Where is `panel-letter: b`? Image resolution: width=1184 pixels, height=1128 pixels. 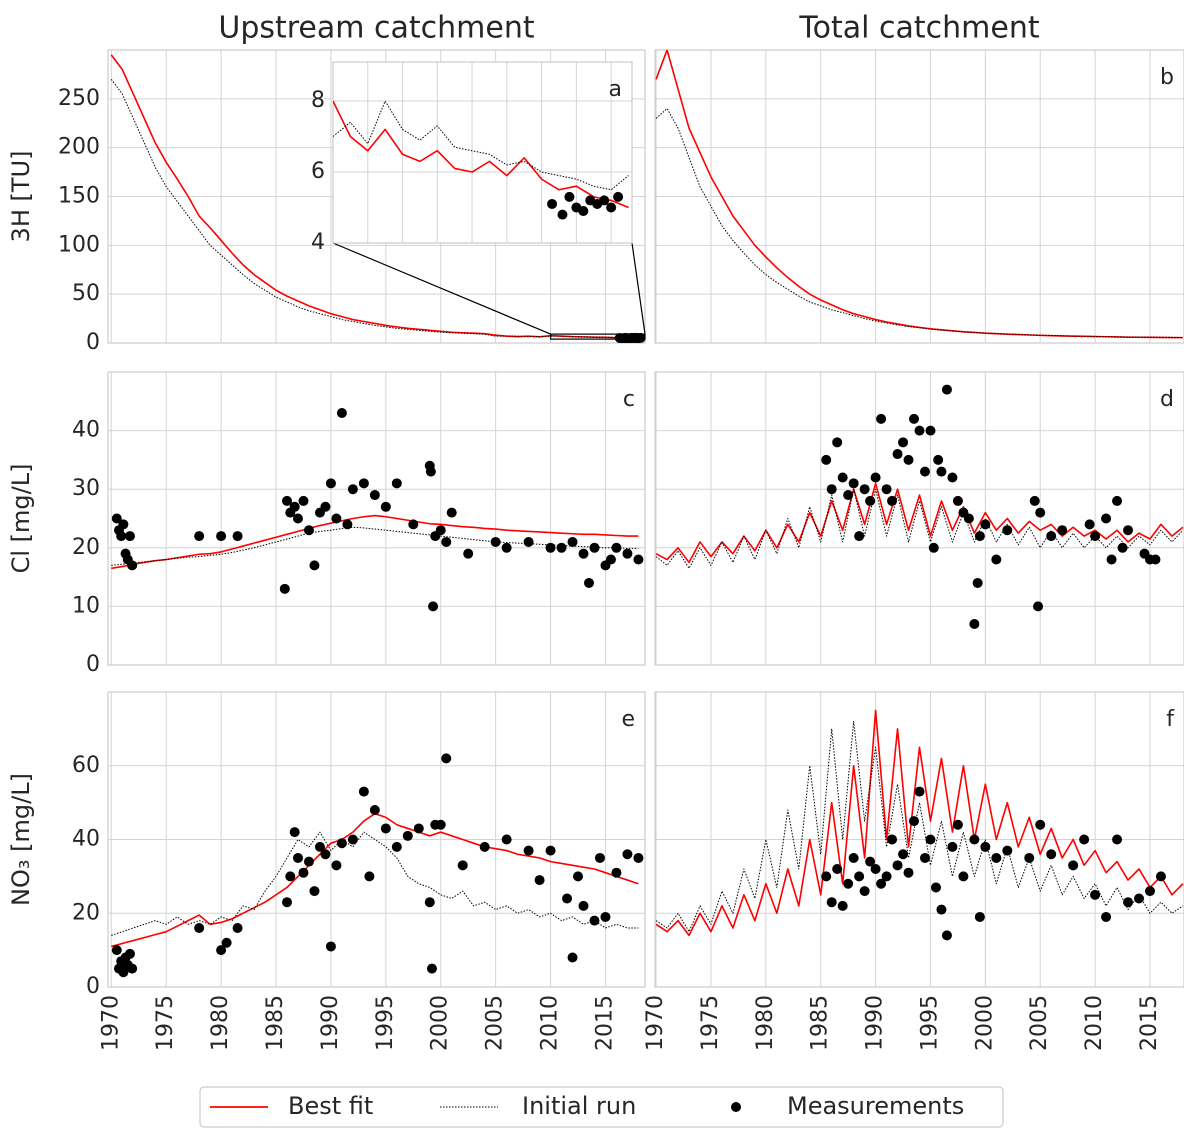
panel-letter: b is located at coordinates (1167, 77).